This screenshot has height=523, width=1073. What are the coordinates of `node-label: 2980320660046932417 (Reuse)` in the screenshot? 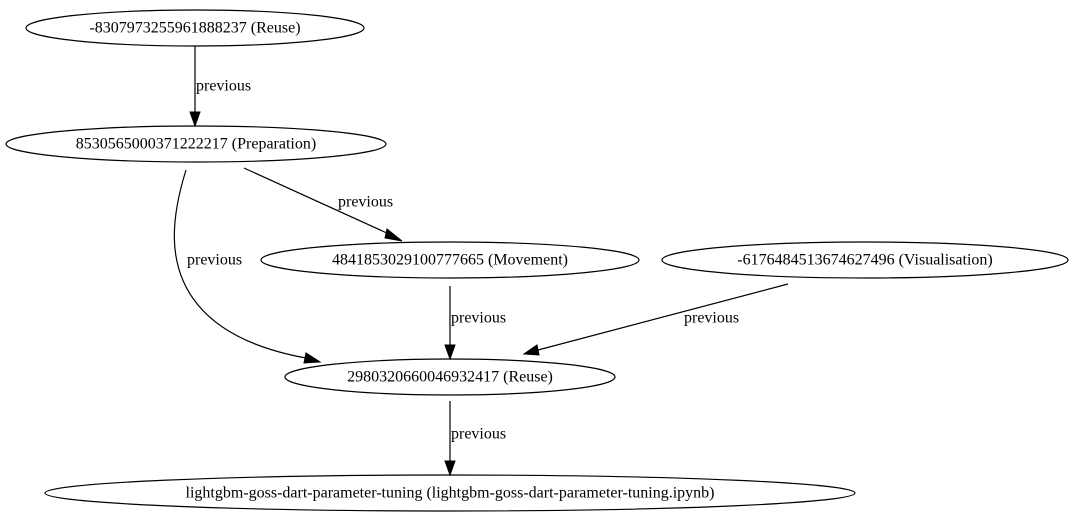 It's located at (450, 377).